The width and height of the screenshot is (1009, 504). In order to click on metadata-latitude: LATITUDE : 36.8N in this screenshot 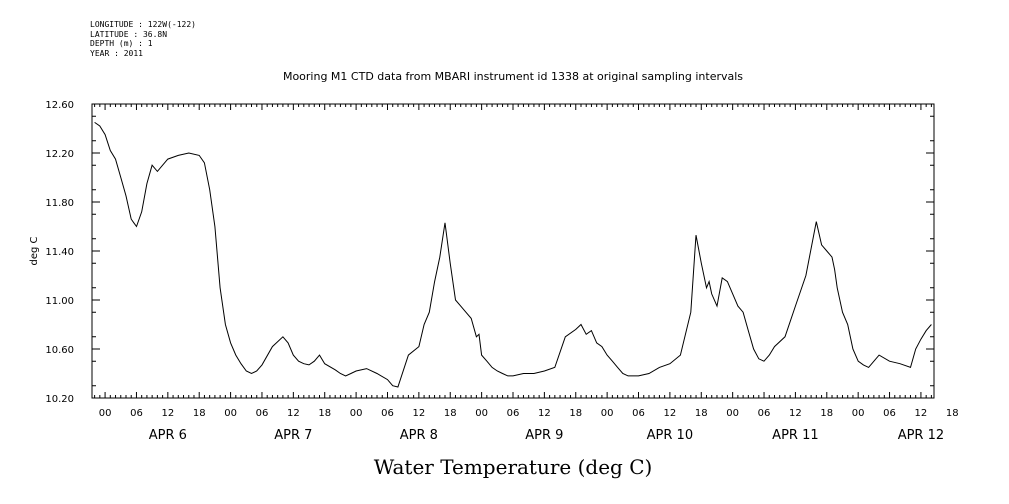, I will do `click(129, 34)`.